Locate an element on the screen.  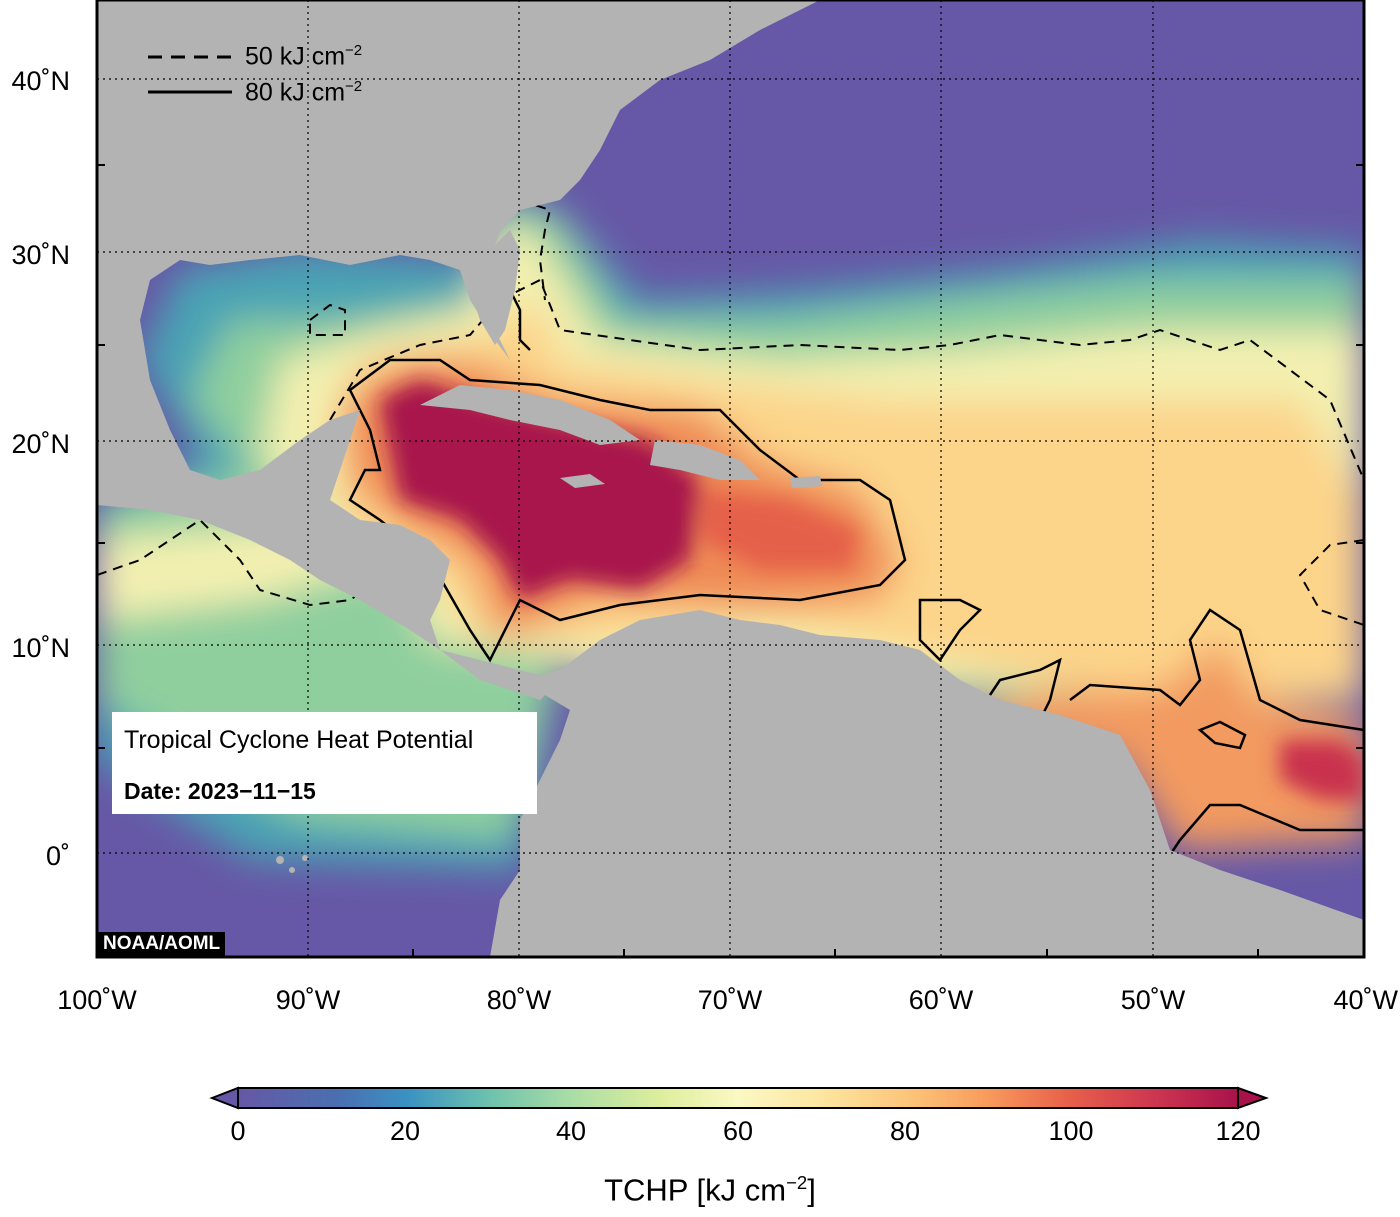
lat-label-40n: 40˚N is located at coordinates (40, 81).